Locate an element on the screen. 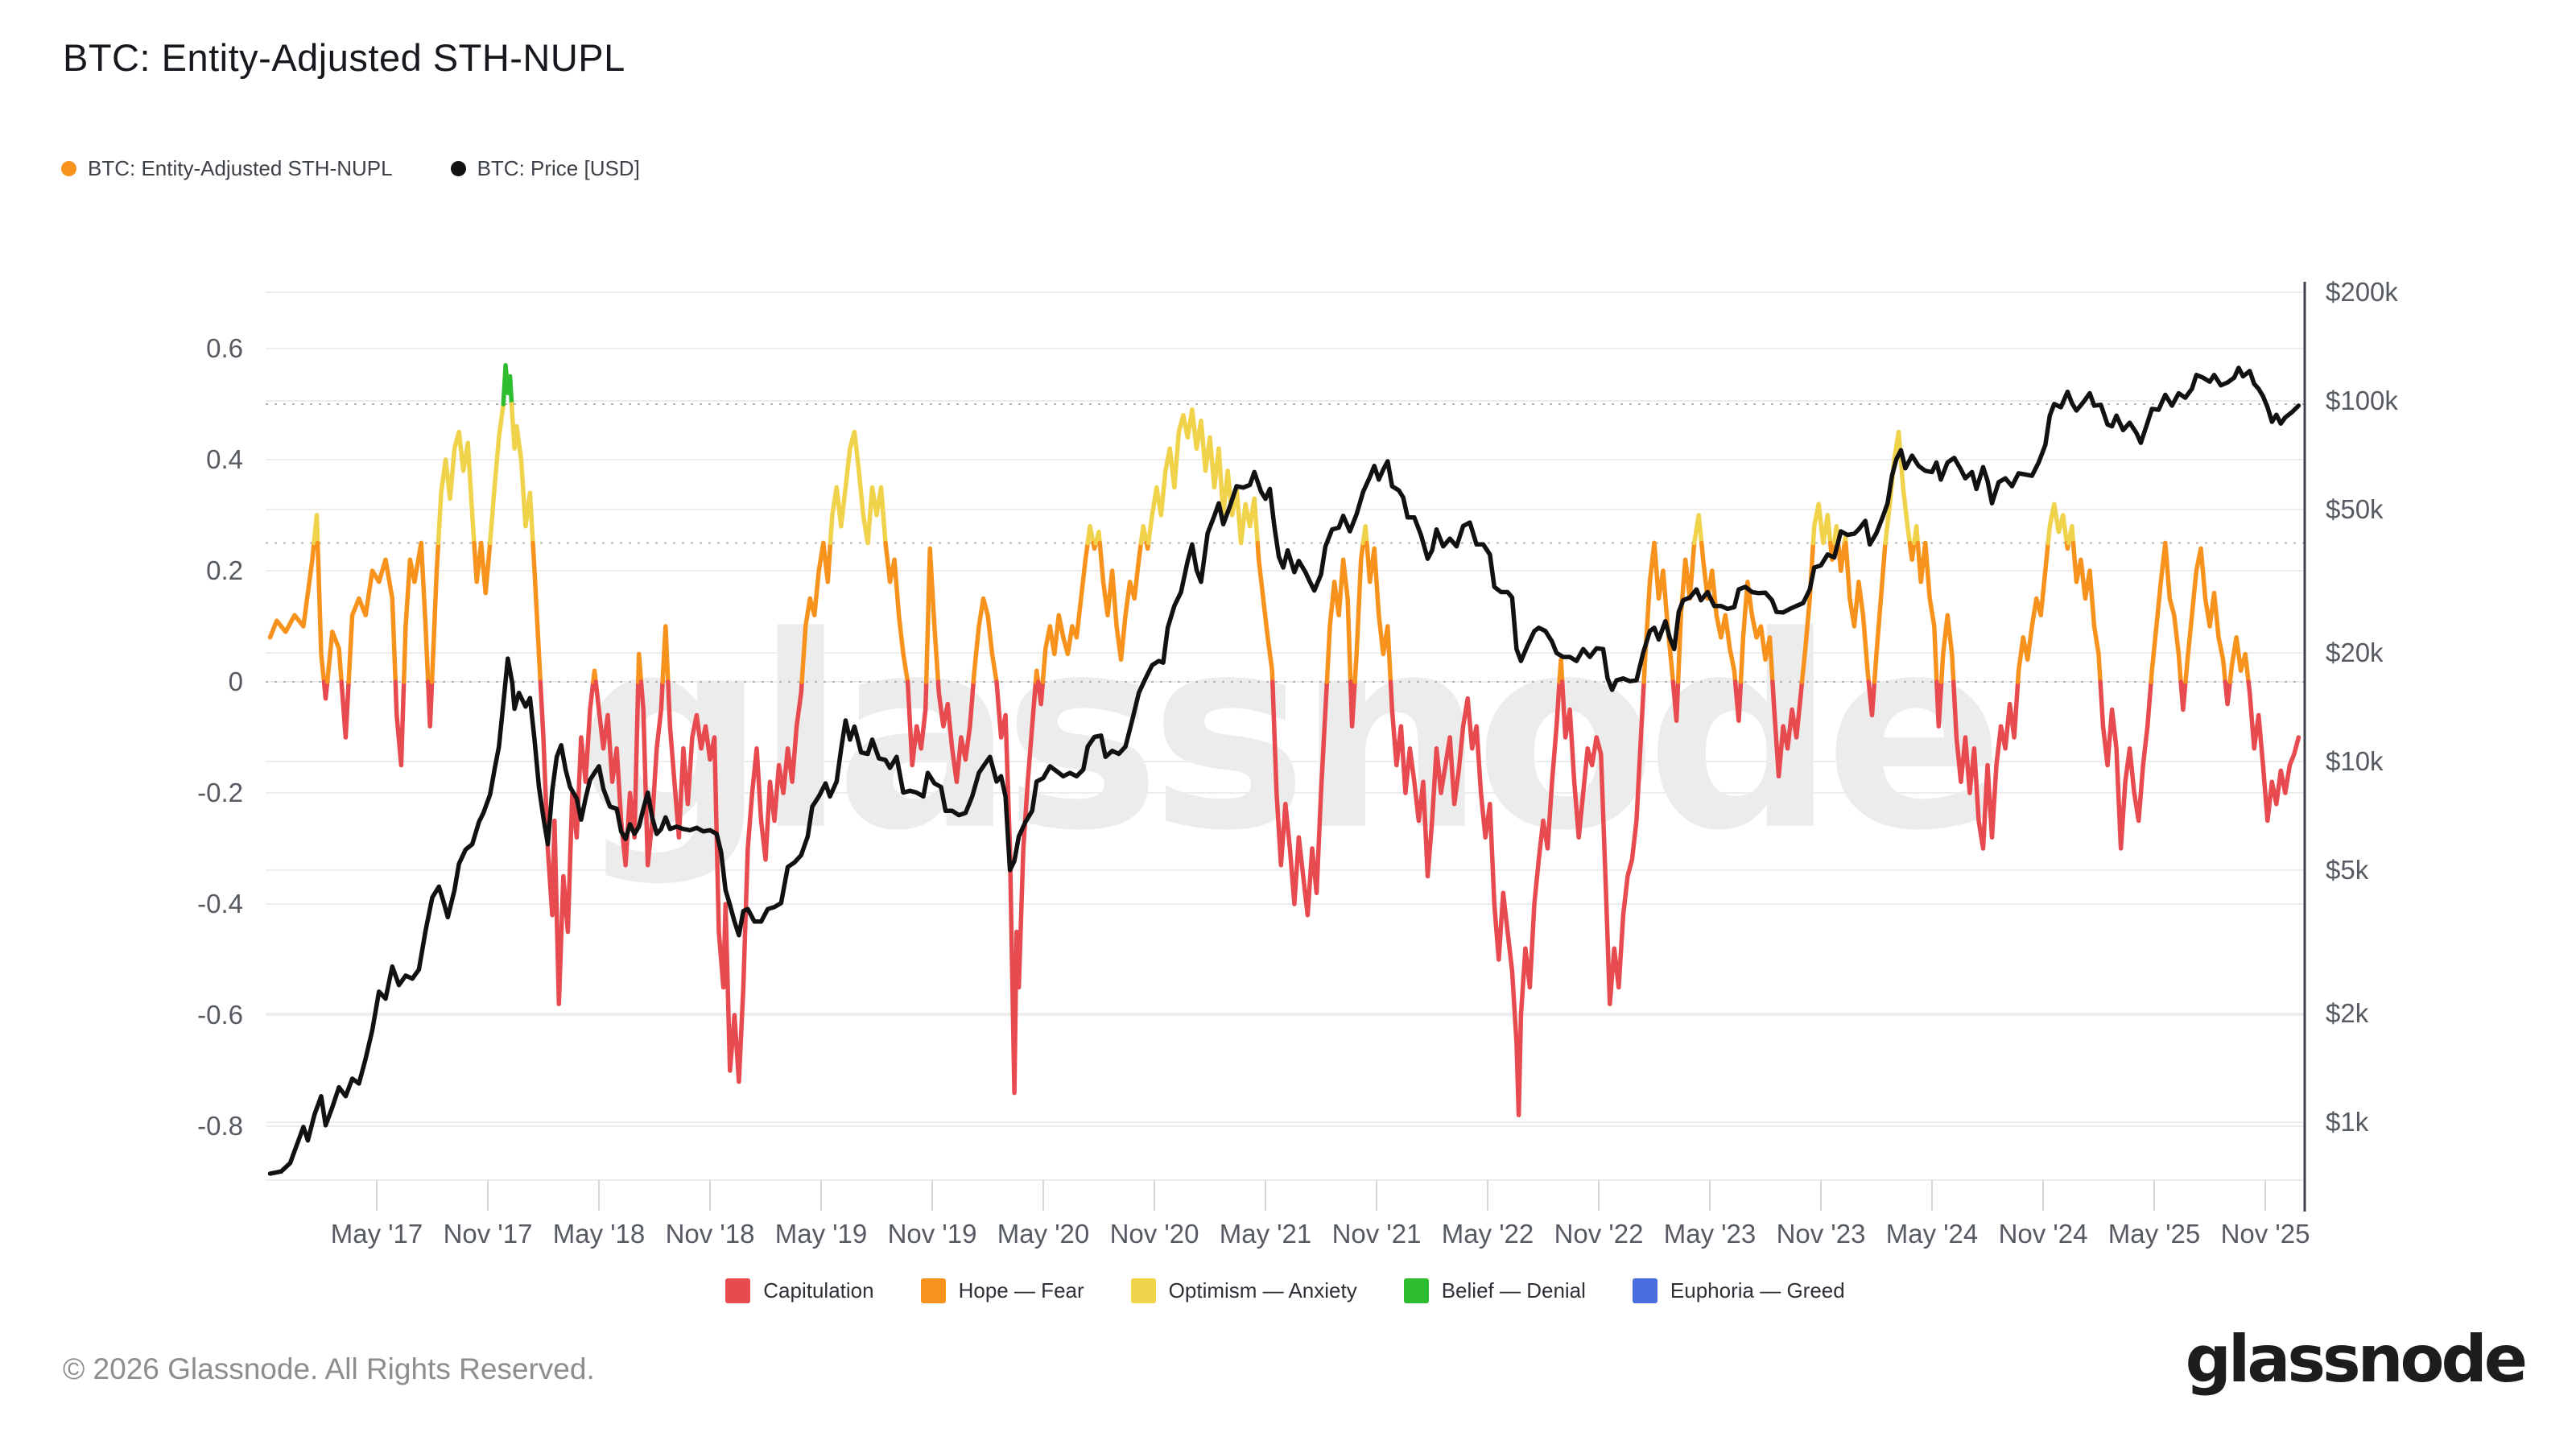  page-title: BTC: Entity-Adjusted STH-NUPL is located at coordinates (344, 57).